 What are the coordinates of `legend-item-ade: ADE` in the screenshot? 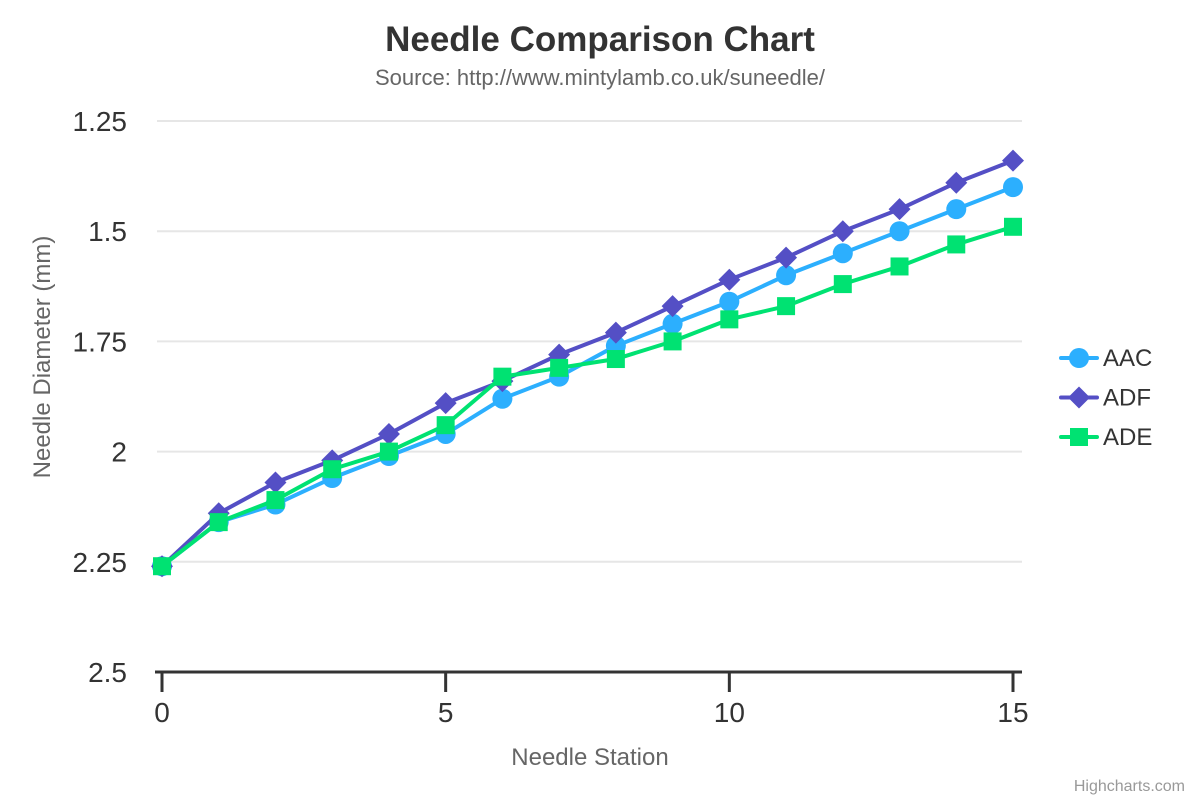 It's located at (1105, 437).